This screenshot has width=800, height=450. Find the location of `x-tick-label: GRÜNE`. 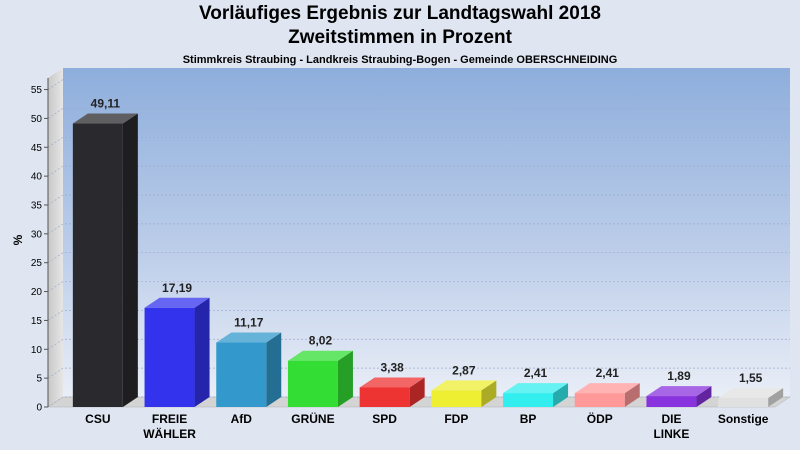

x-tick-label: GRÜNE is located at coordinates (312, 418).